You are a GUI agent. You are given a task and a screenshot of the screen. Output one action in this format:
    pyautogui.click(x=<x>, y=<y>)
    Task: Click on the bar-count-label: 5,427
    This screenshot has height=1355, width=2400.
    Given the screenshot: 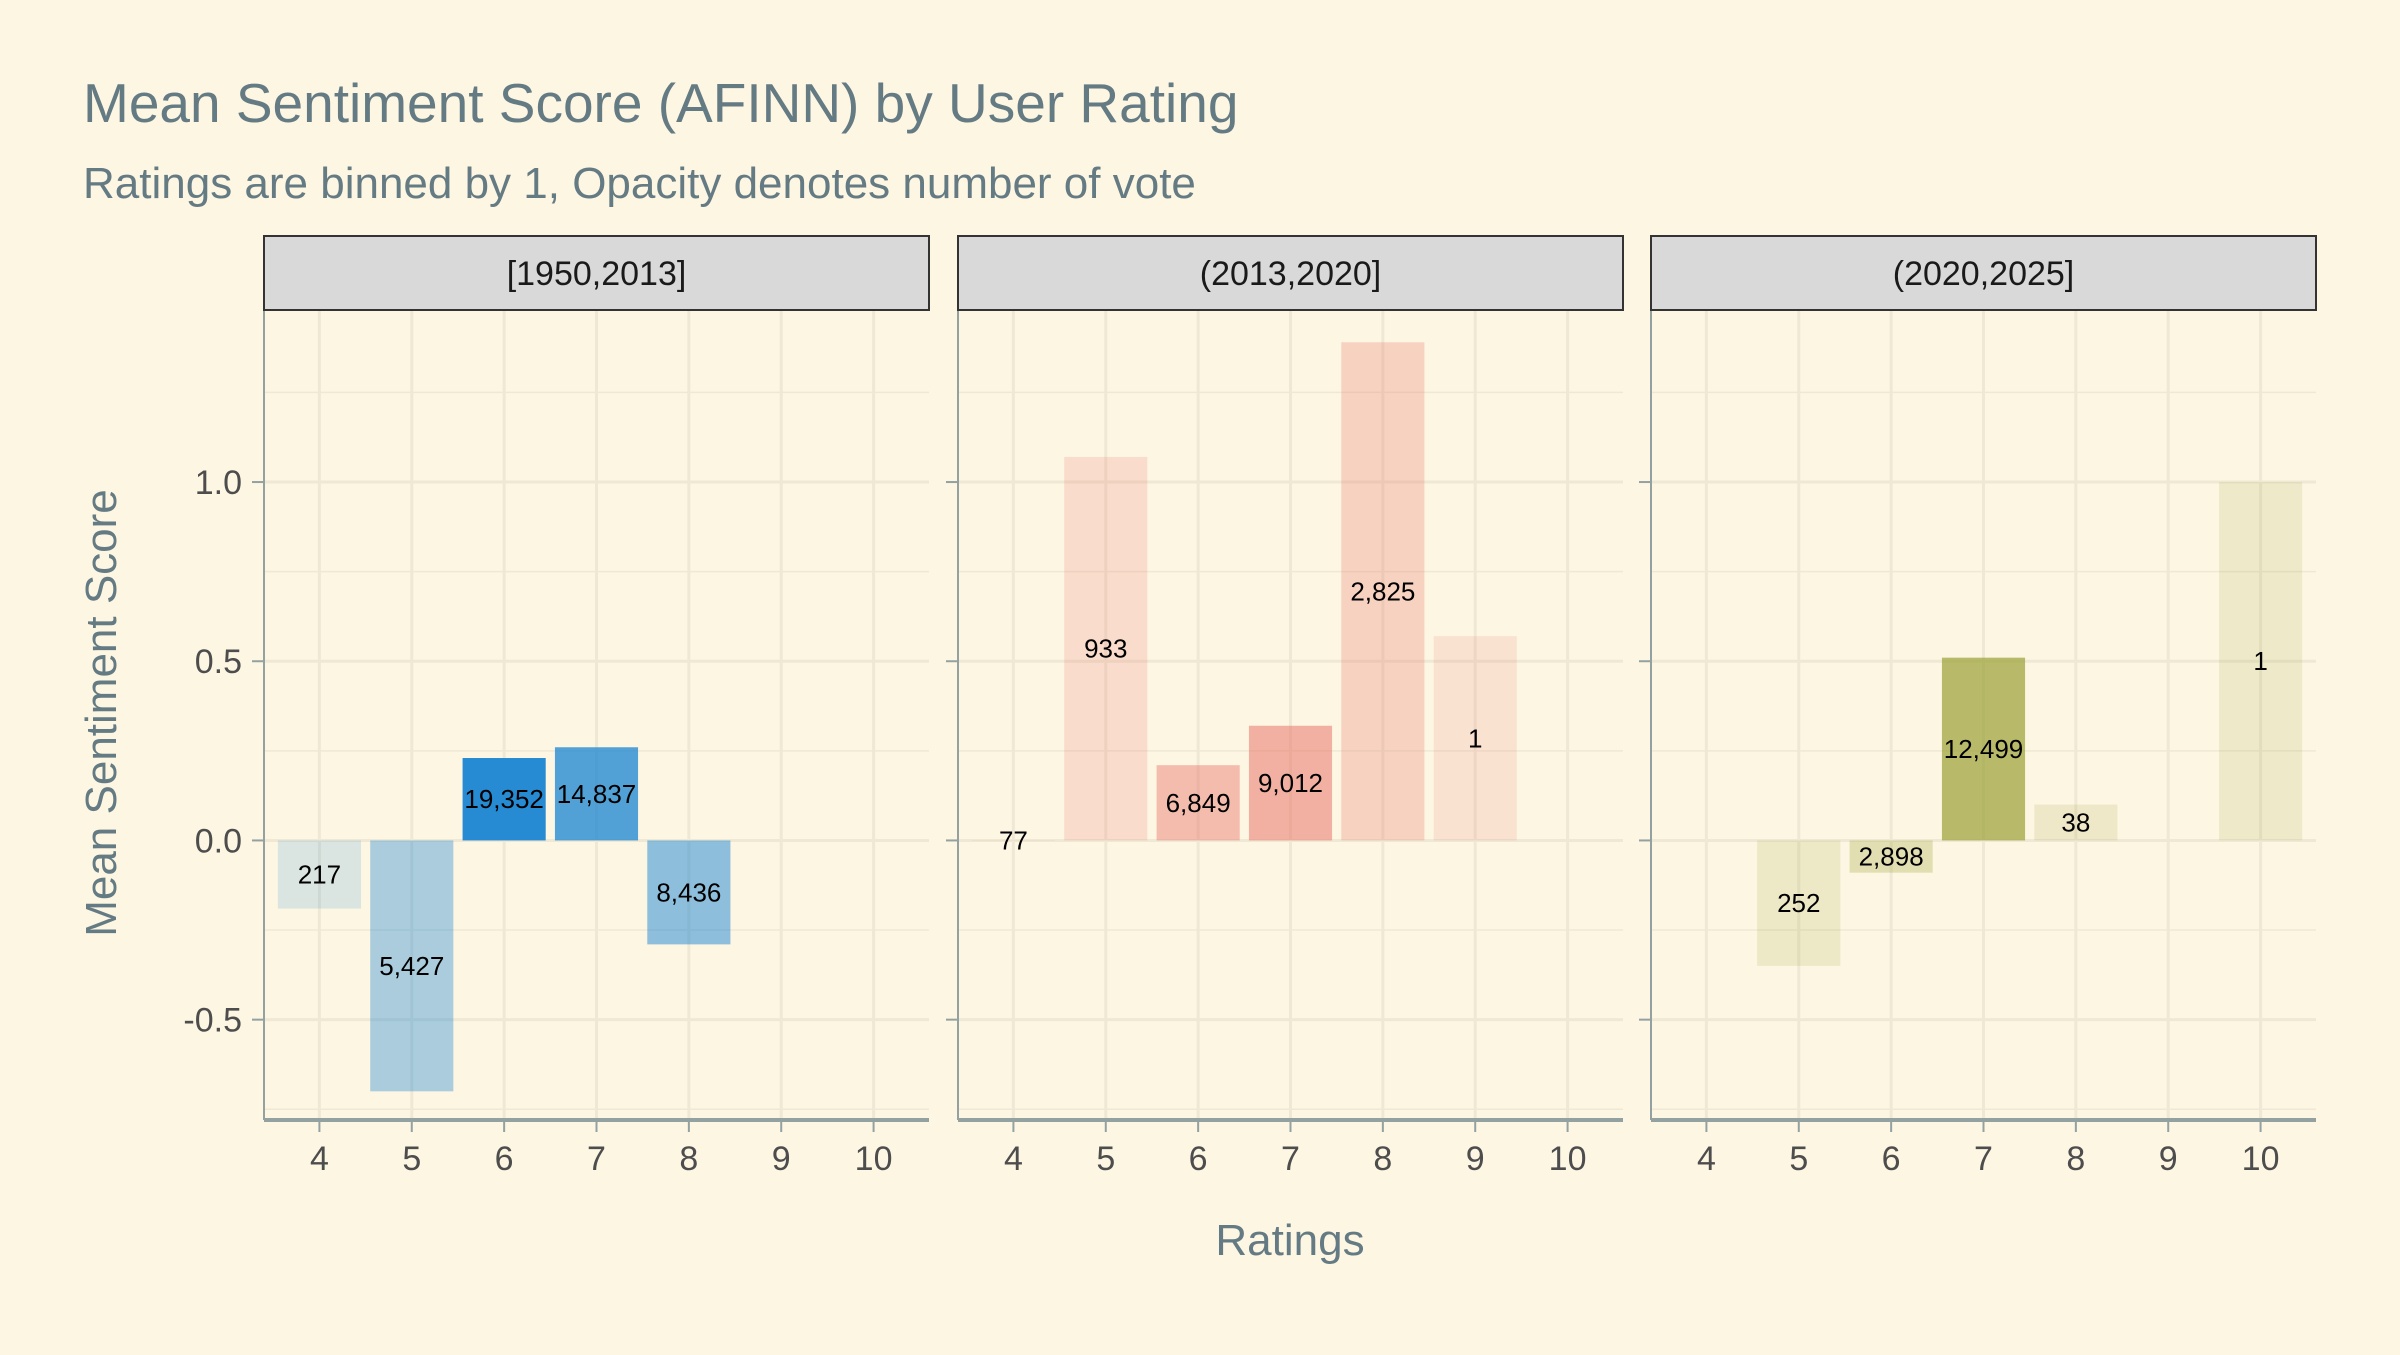 What is the action you would take?
    pyautogui.click(x=411, y=966)
    